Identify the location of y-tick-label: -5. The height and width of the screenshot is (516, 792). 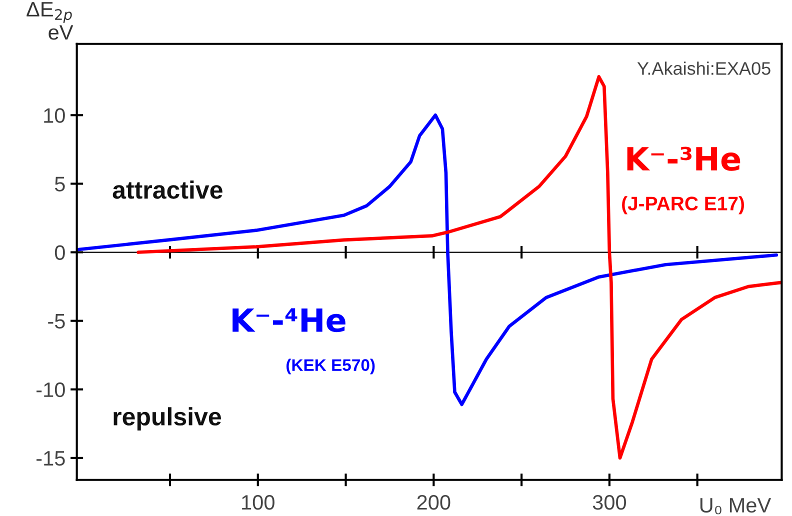
(56, 321).